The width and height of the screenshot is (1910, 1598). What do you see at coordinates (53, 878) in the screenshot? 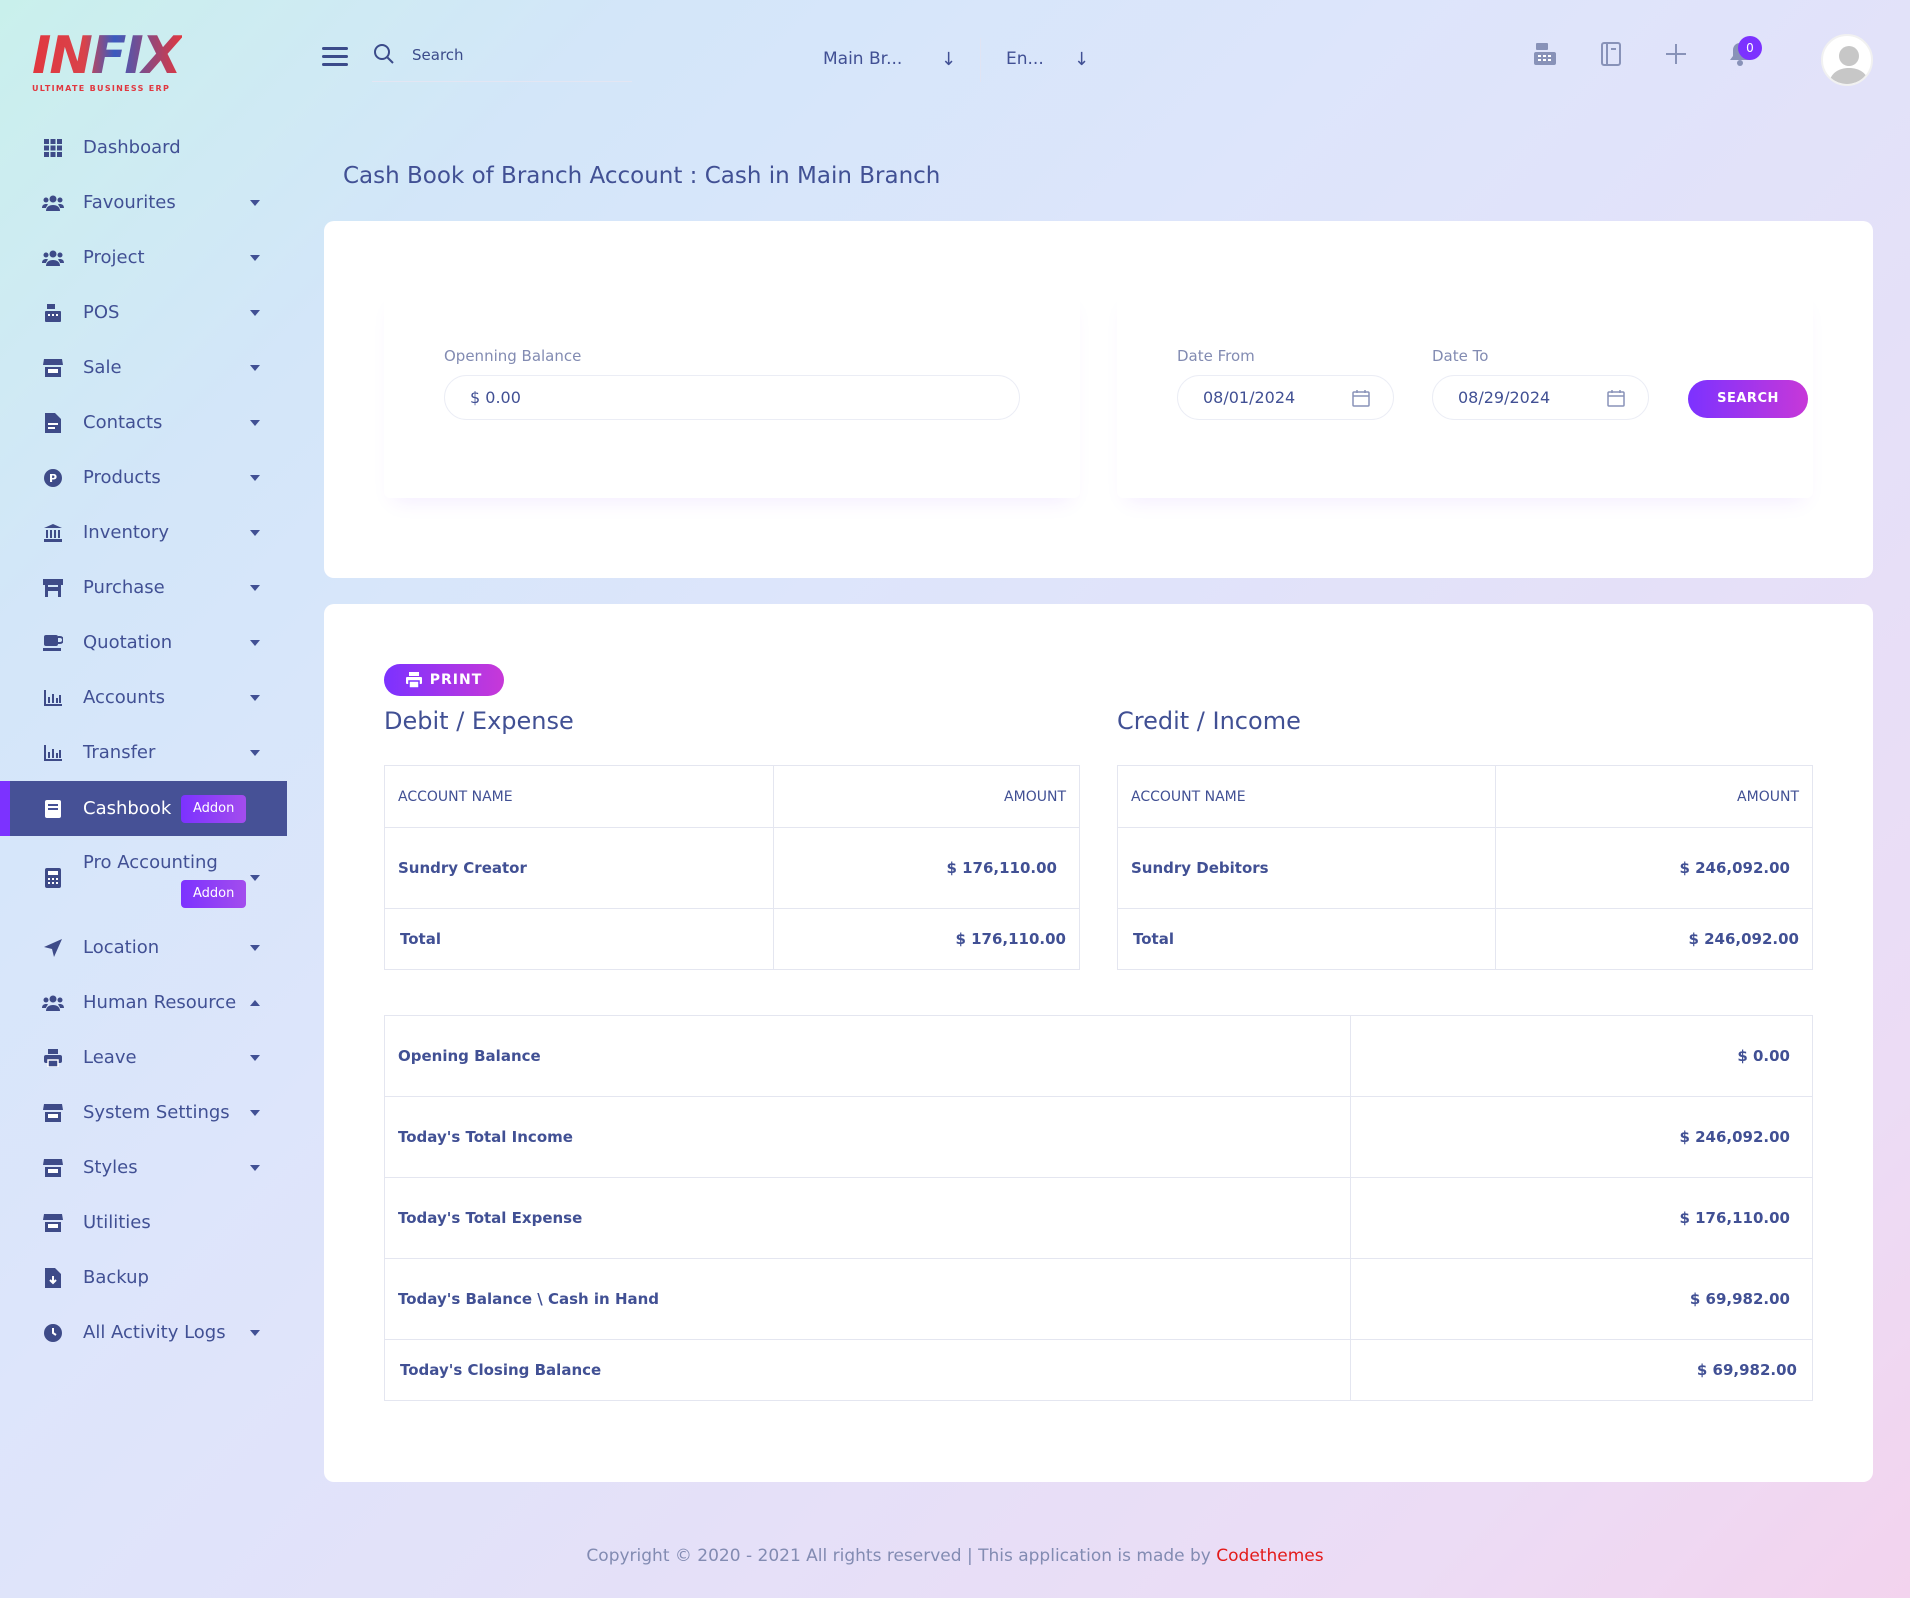
I see `calculator-icon` at bounding box center [53, 878].